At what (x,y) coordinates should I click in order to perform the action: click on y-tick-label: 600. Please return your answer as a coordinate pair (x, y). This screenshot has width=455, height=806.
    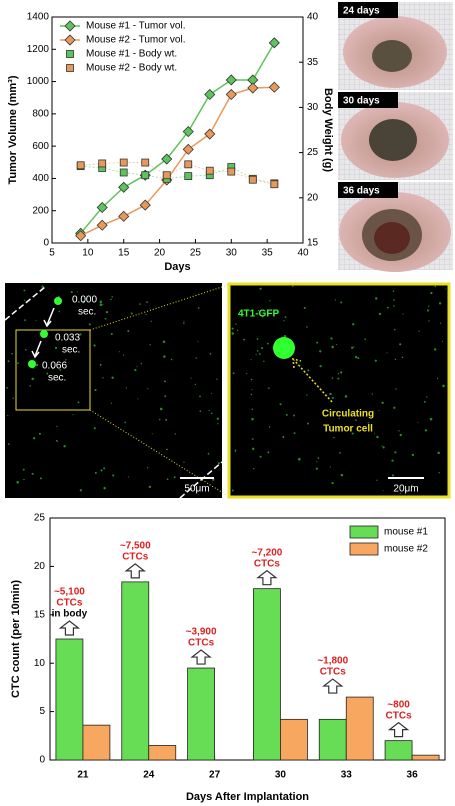
    Looking at the image, I should click on (40, 146).